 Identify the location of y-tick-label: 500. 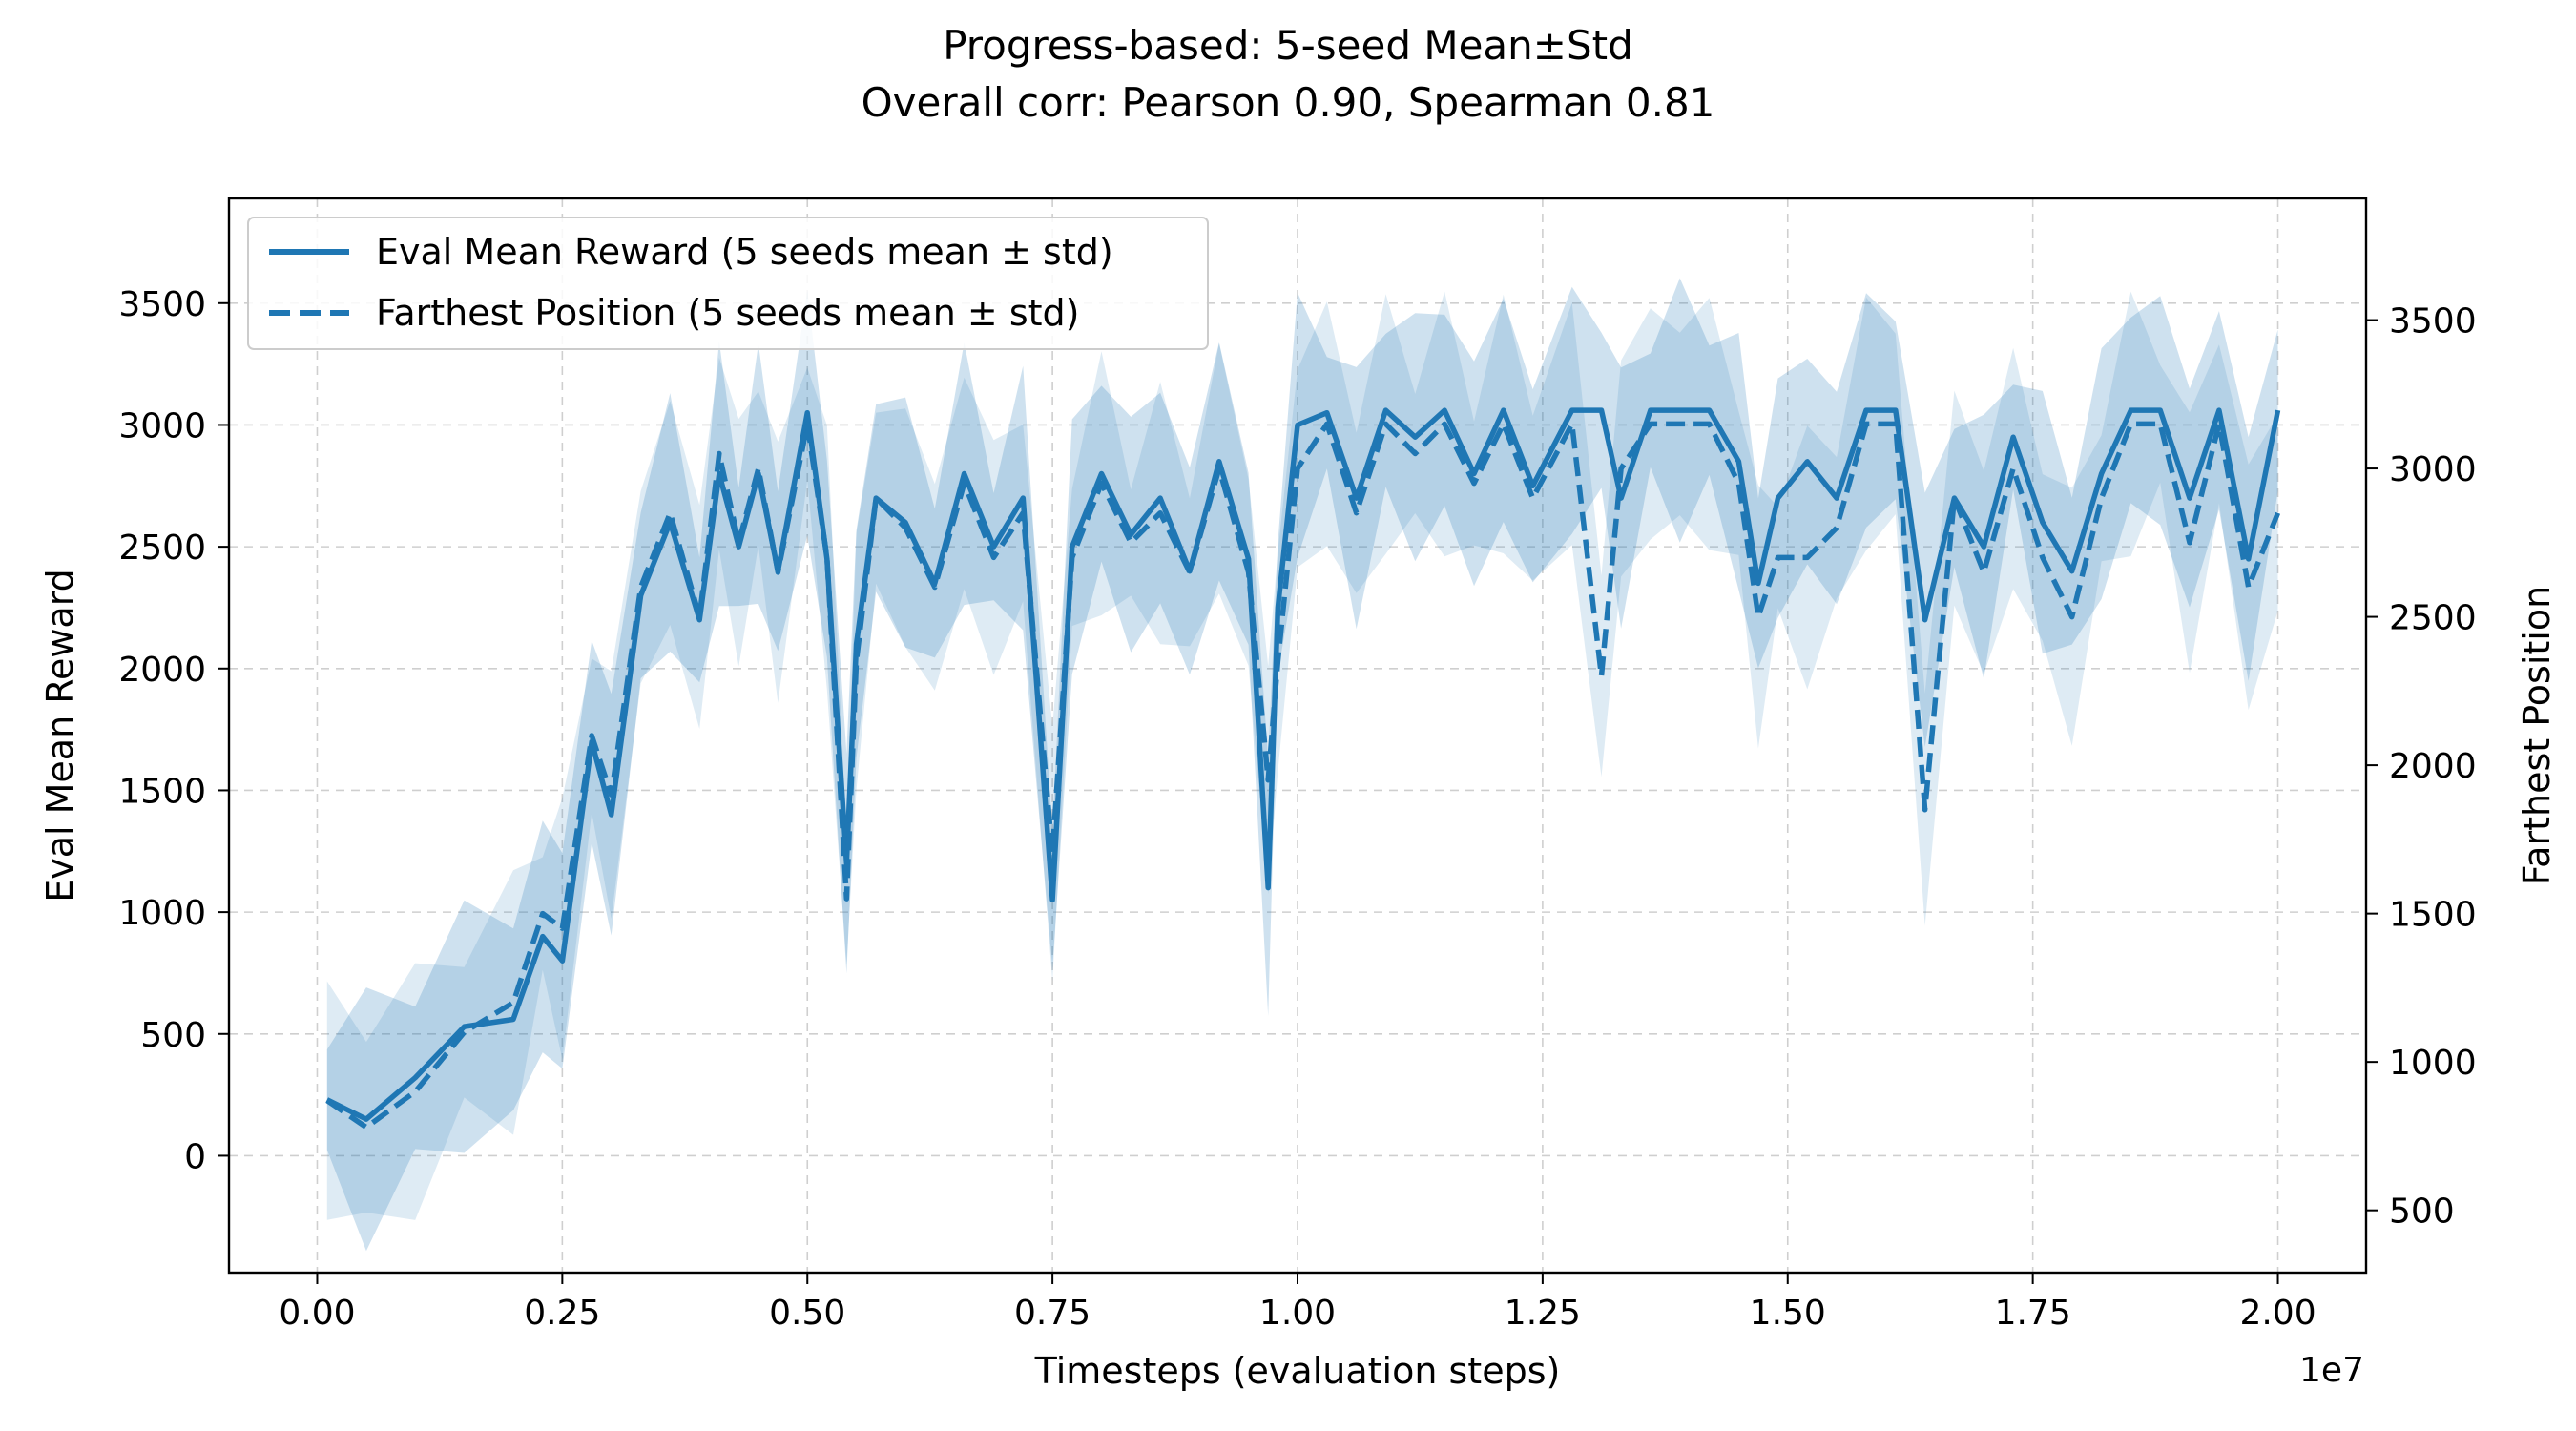
(173, 1035).